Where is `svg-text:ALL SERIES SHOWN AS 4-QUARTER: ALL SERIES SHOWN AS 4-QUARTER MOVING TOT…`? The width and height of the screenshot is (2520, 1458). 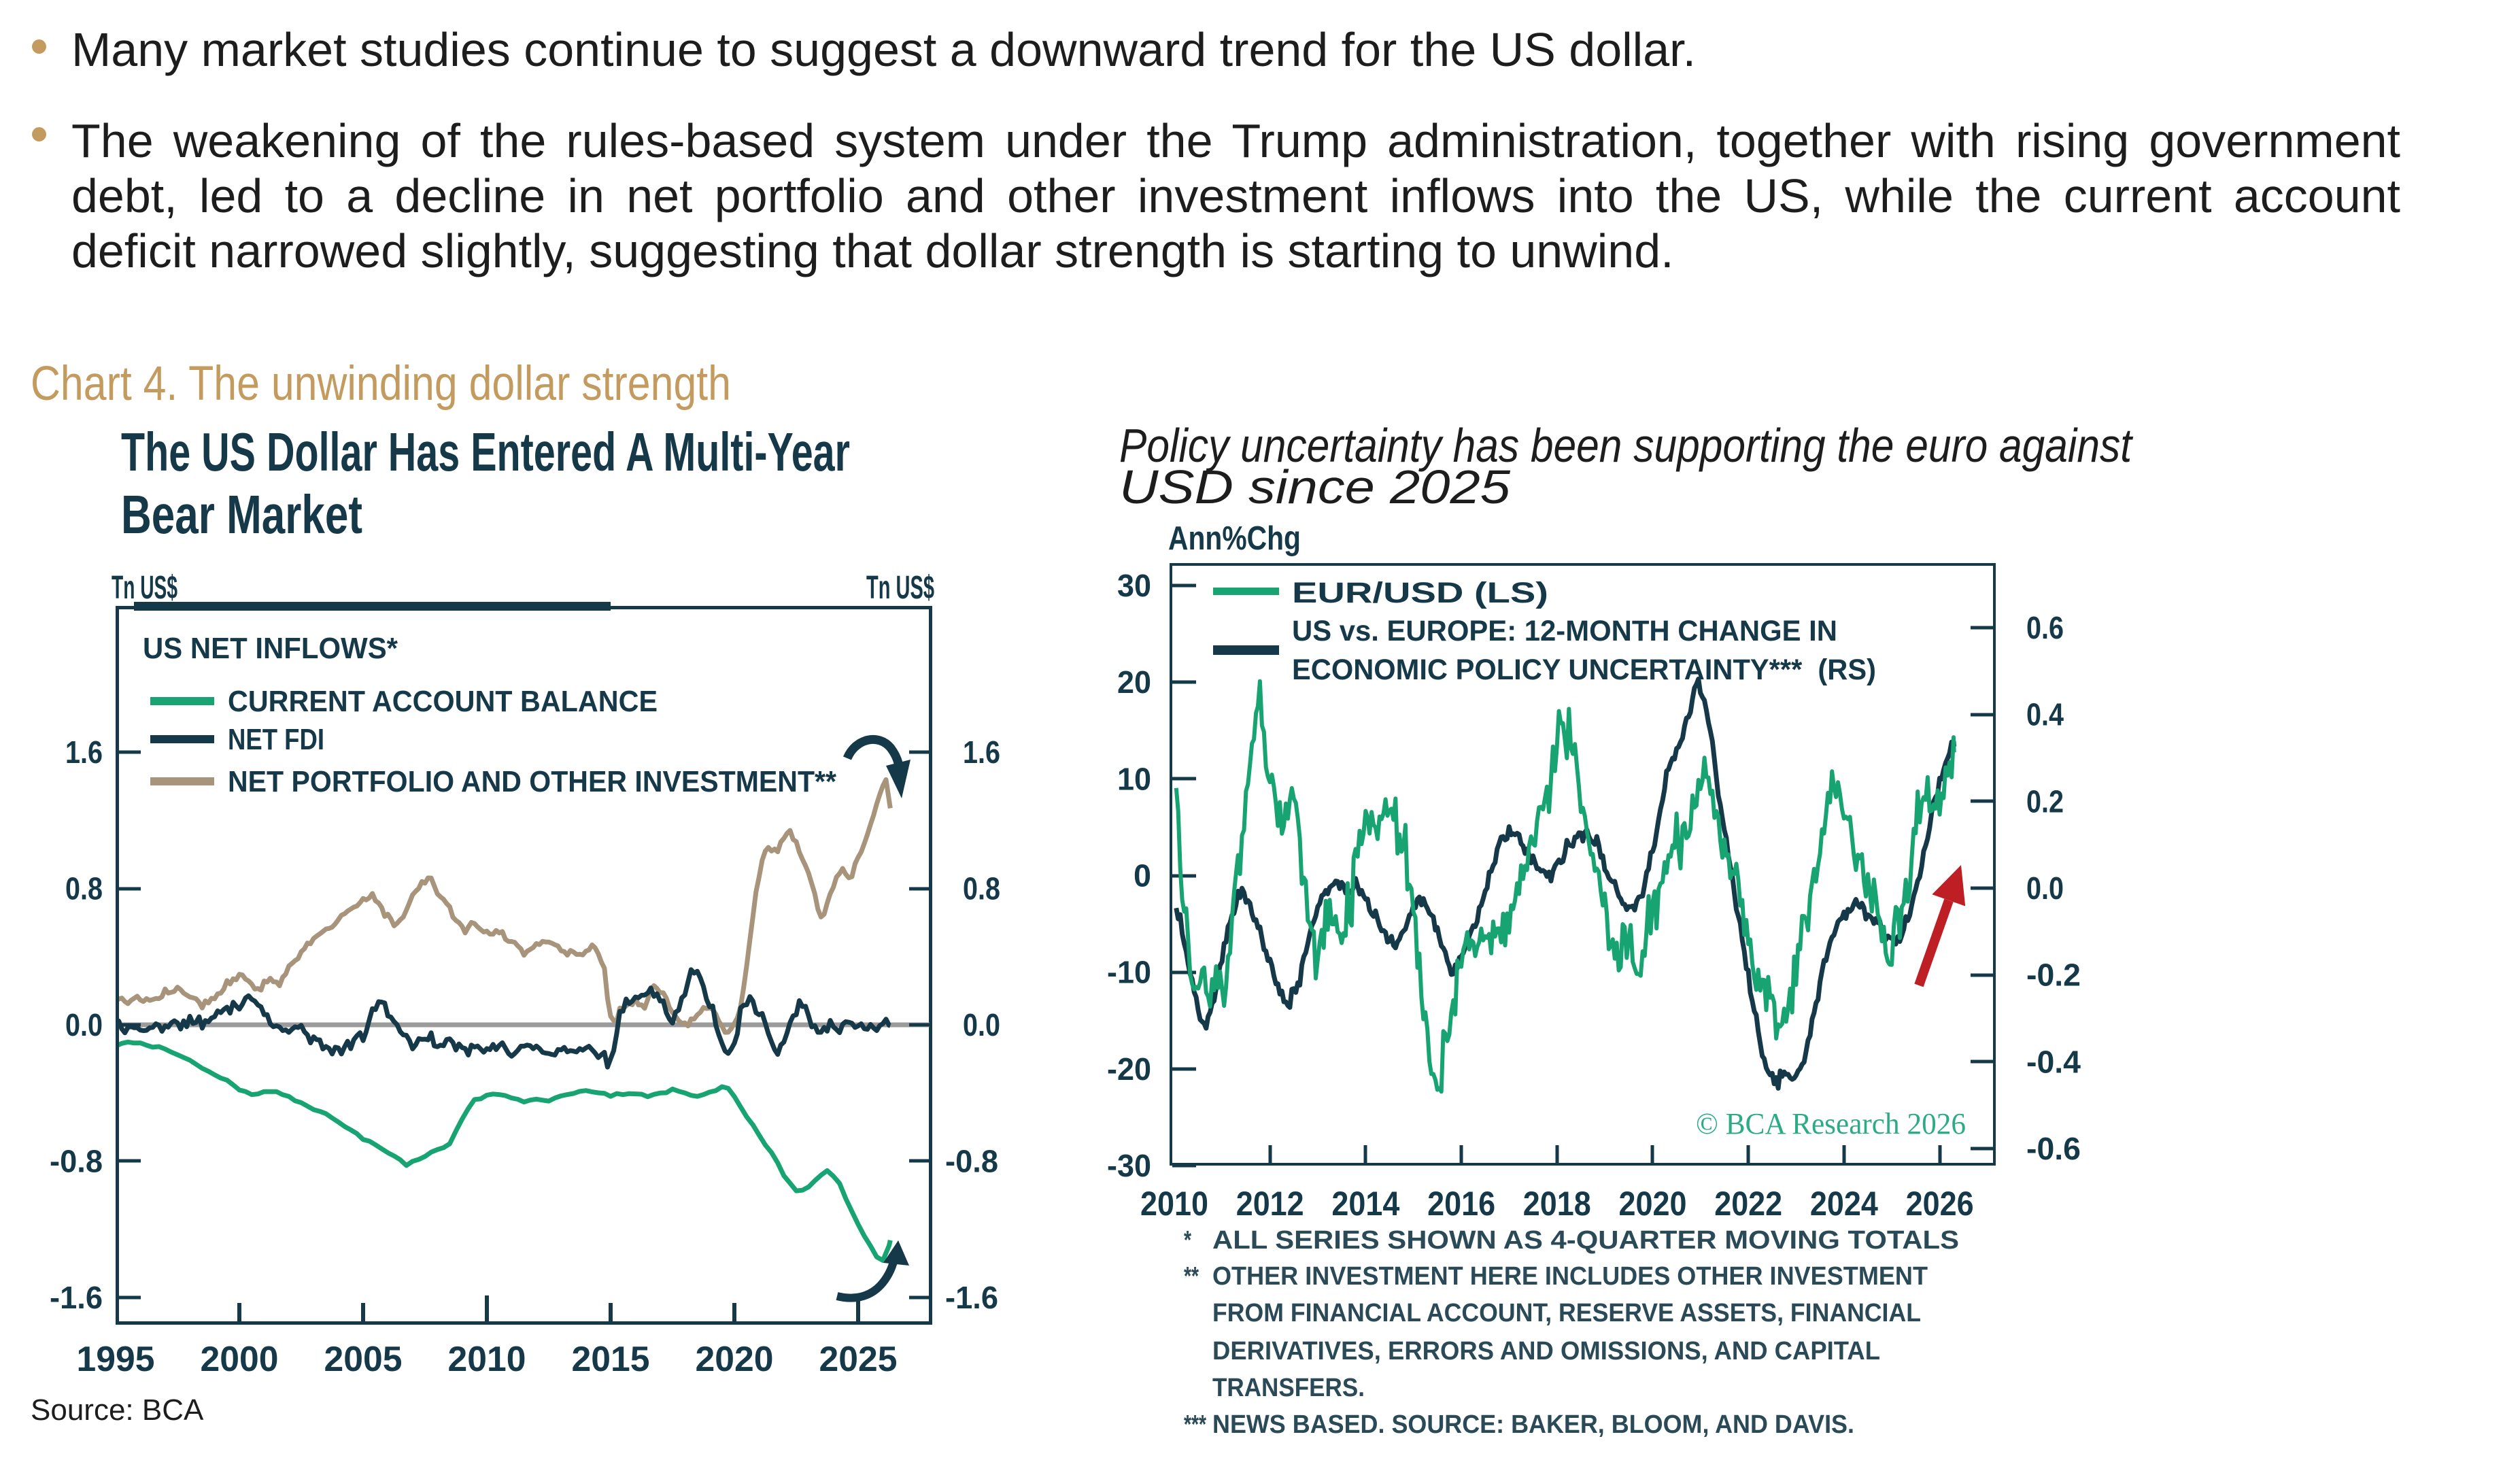
svg-text:ALL SERIES SHOWN AS 4-QUARTER: ALL SERIES SHOWN AS 4-QUARTER MOVING TOT… is located at coordinates (1585, 1240).